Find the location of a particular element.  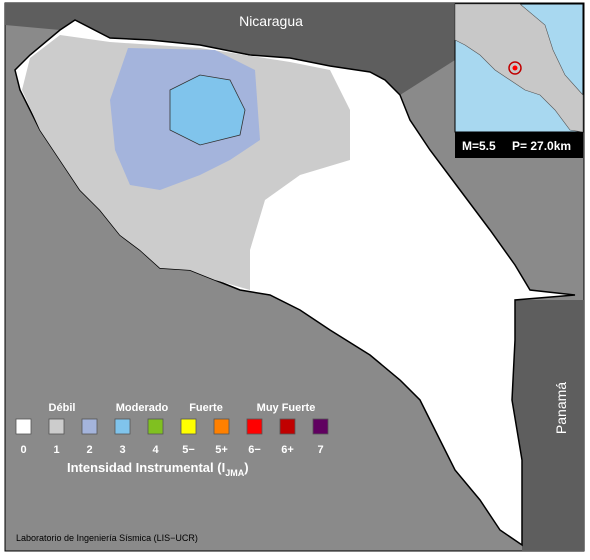

legend-level: 6− is located at coordinates (254, 450).